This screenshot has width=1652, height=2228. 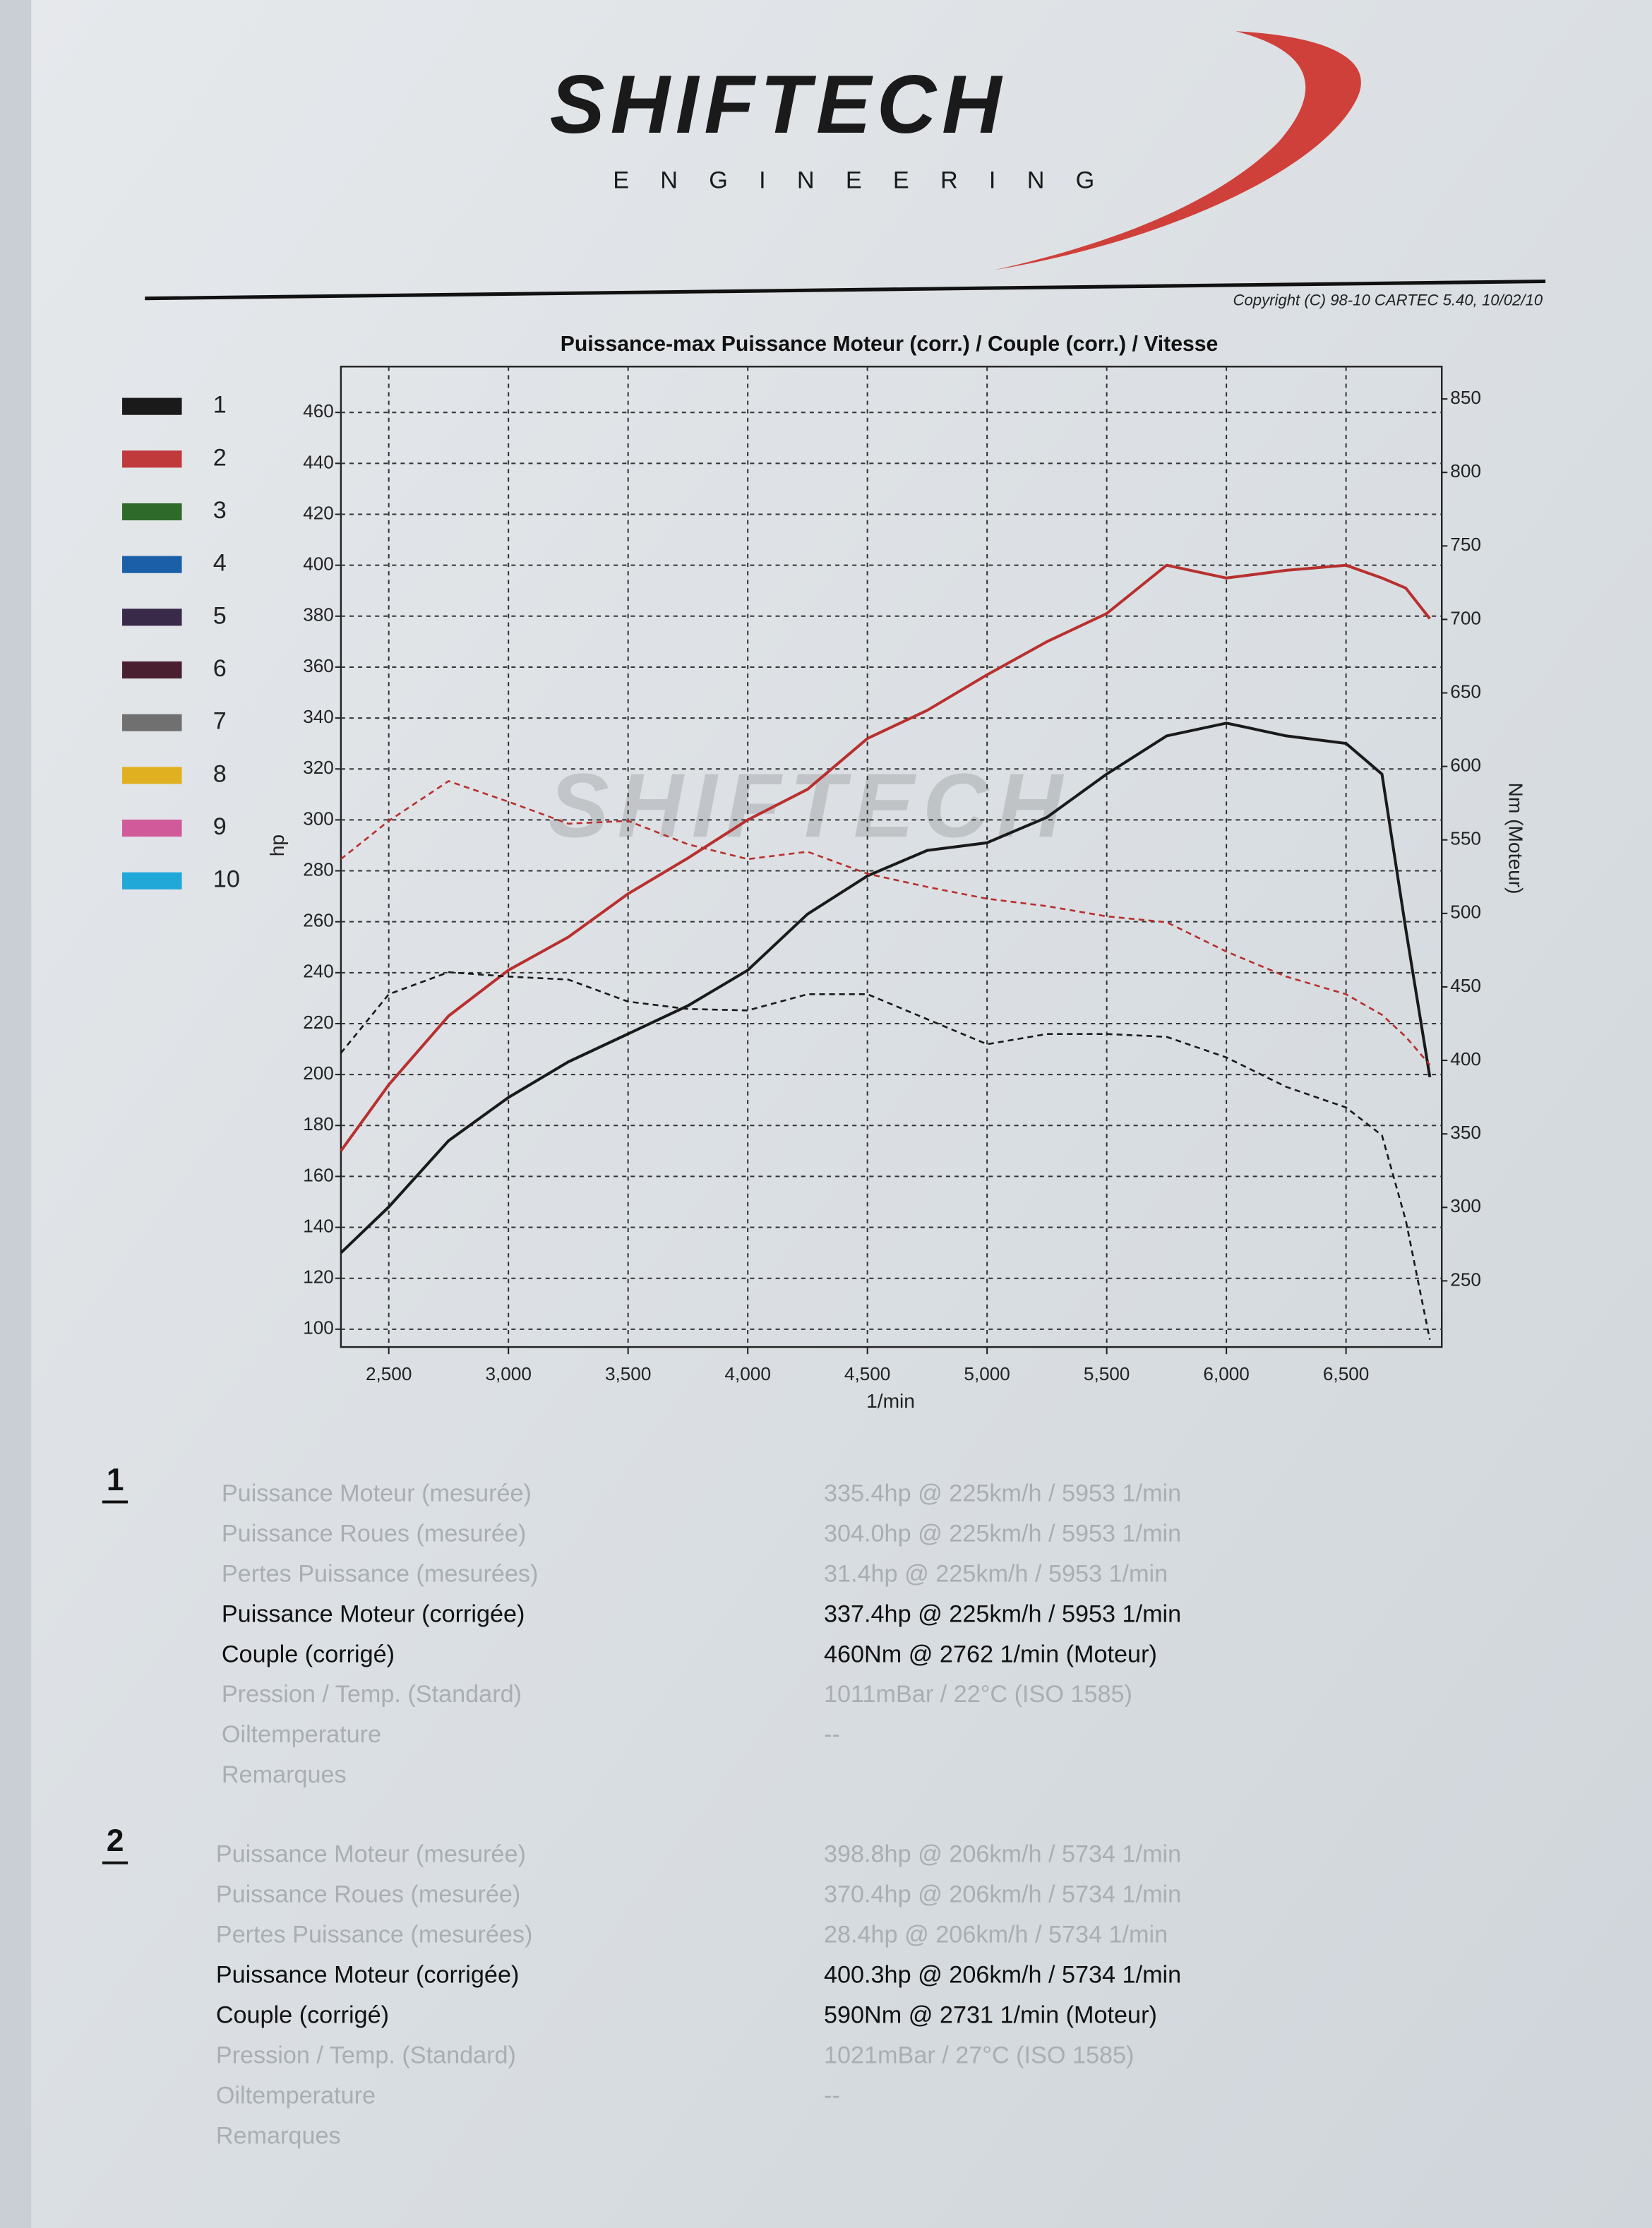 I want to click on y-tick-label: 240, so click(x=318, y=971).